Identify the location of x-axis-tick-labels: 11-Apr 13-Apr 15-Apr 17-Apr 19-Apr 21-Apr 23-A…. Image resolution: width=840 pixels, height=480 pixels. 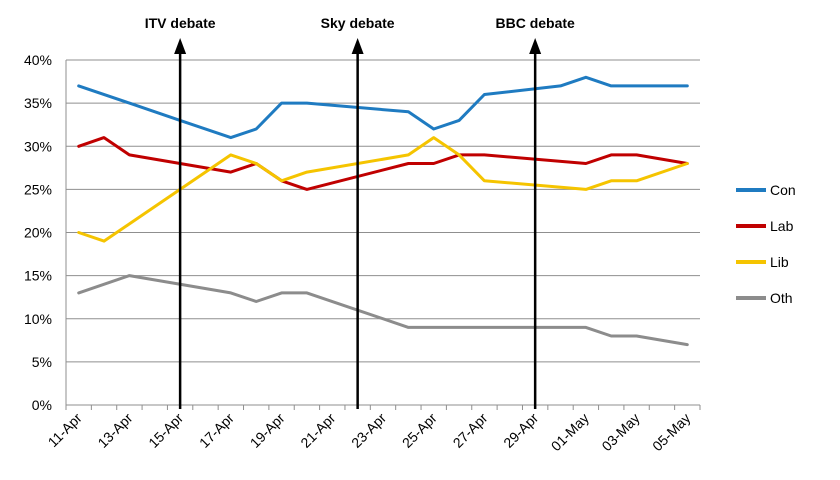
(369, 432).